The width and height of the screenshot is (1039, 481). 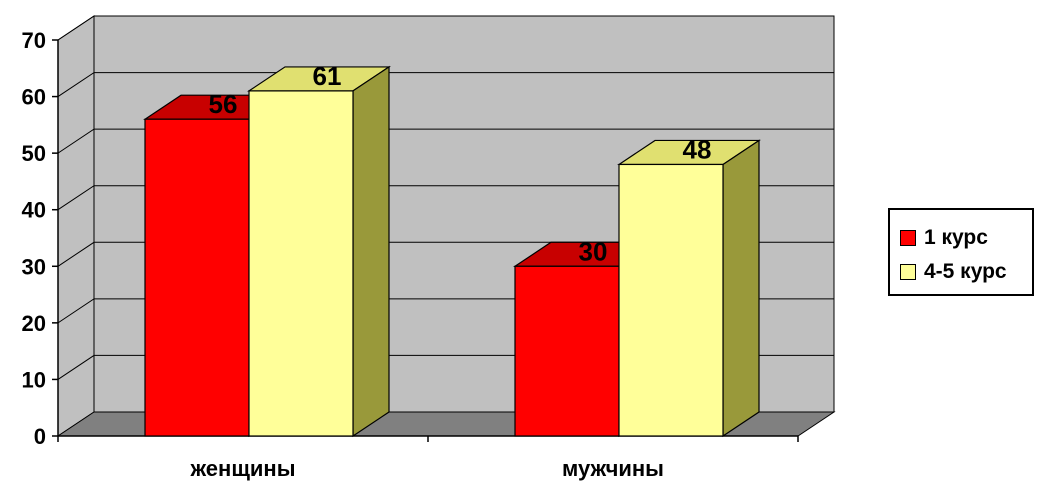 I want to click on y-tick-label: 20, so click(x=34, y=323).